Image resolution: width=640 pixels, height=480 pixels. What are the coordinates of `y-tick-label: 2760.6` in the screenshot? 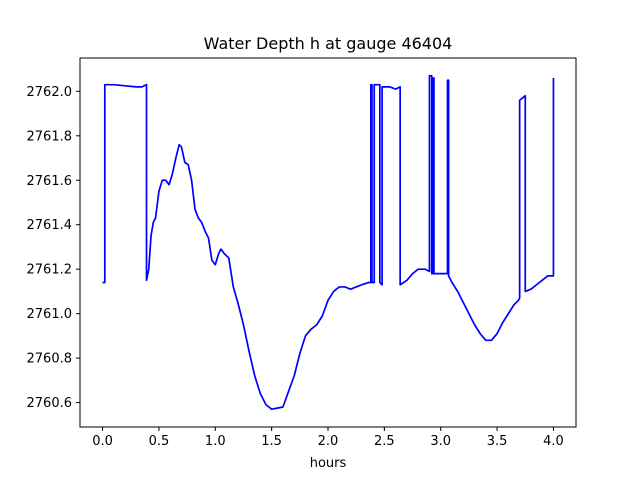 It's located at (50, 403).